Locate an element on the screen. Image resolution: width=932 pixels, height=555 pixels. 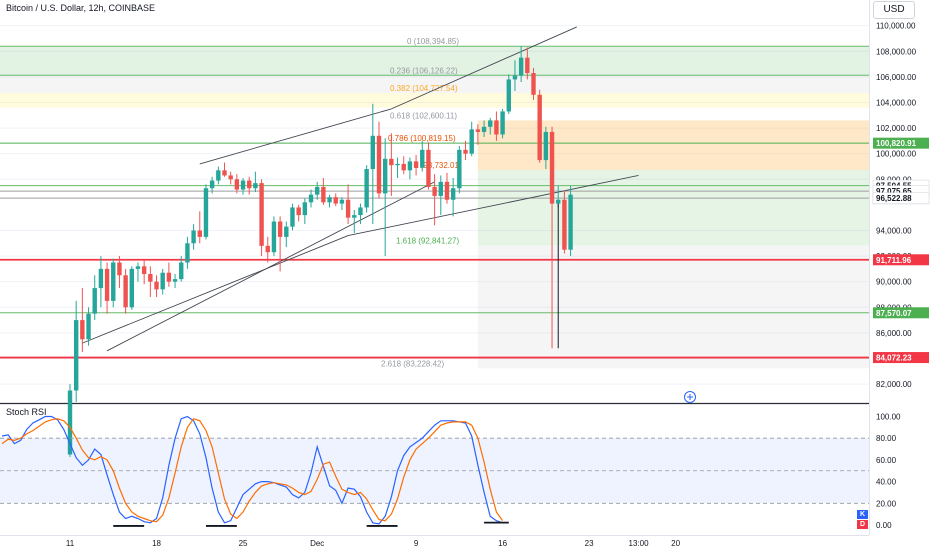
price-tick-label: 98,000.00 is located at coordinates (894, 179).